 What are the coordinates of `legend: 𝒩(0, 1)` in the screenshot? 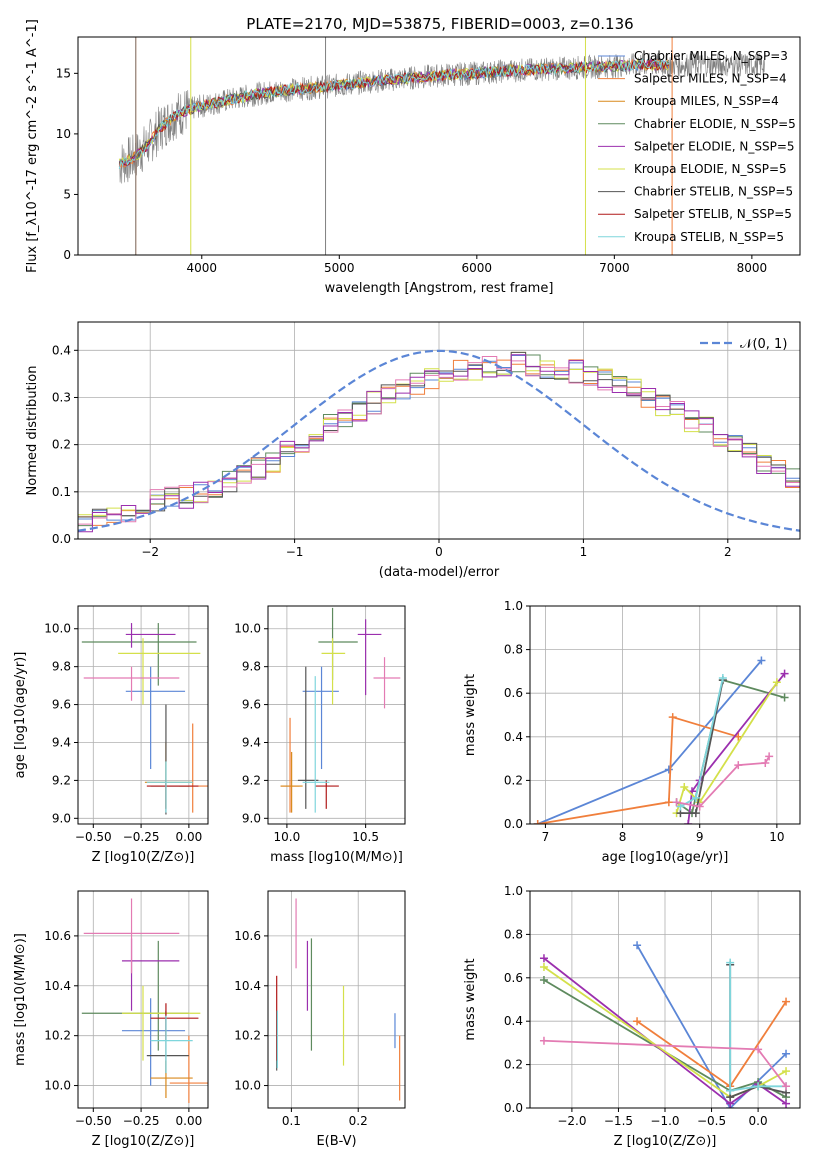 It's located at (743, 344).